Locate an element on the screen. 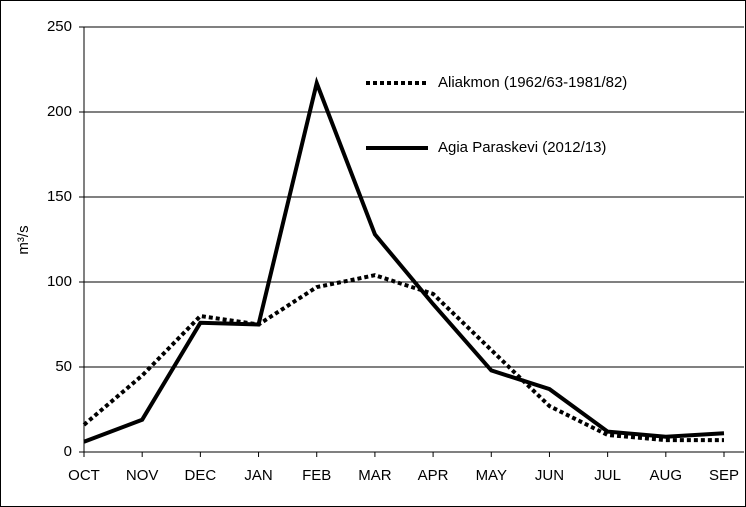 This screenshot has width=746, height=507. x-tick-label: FEB is located at coordinates (316, 475).